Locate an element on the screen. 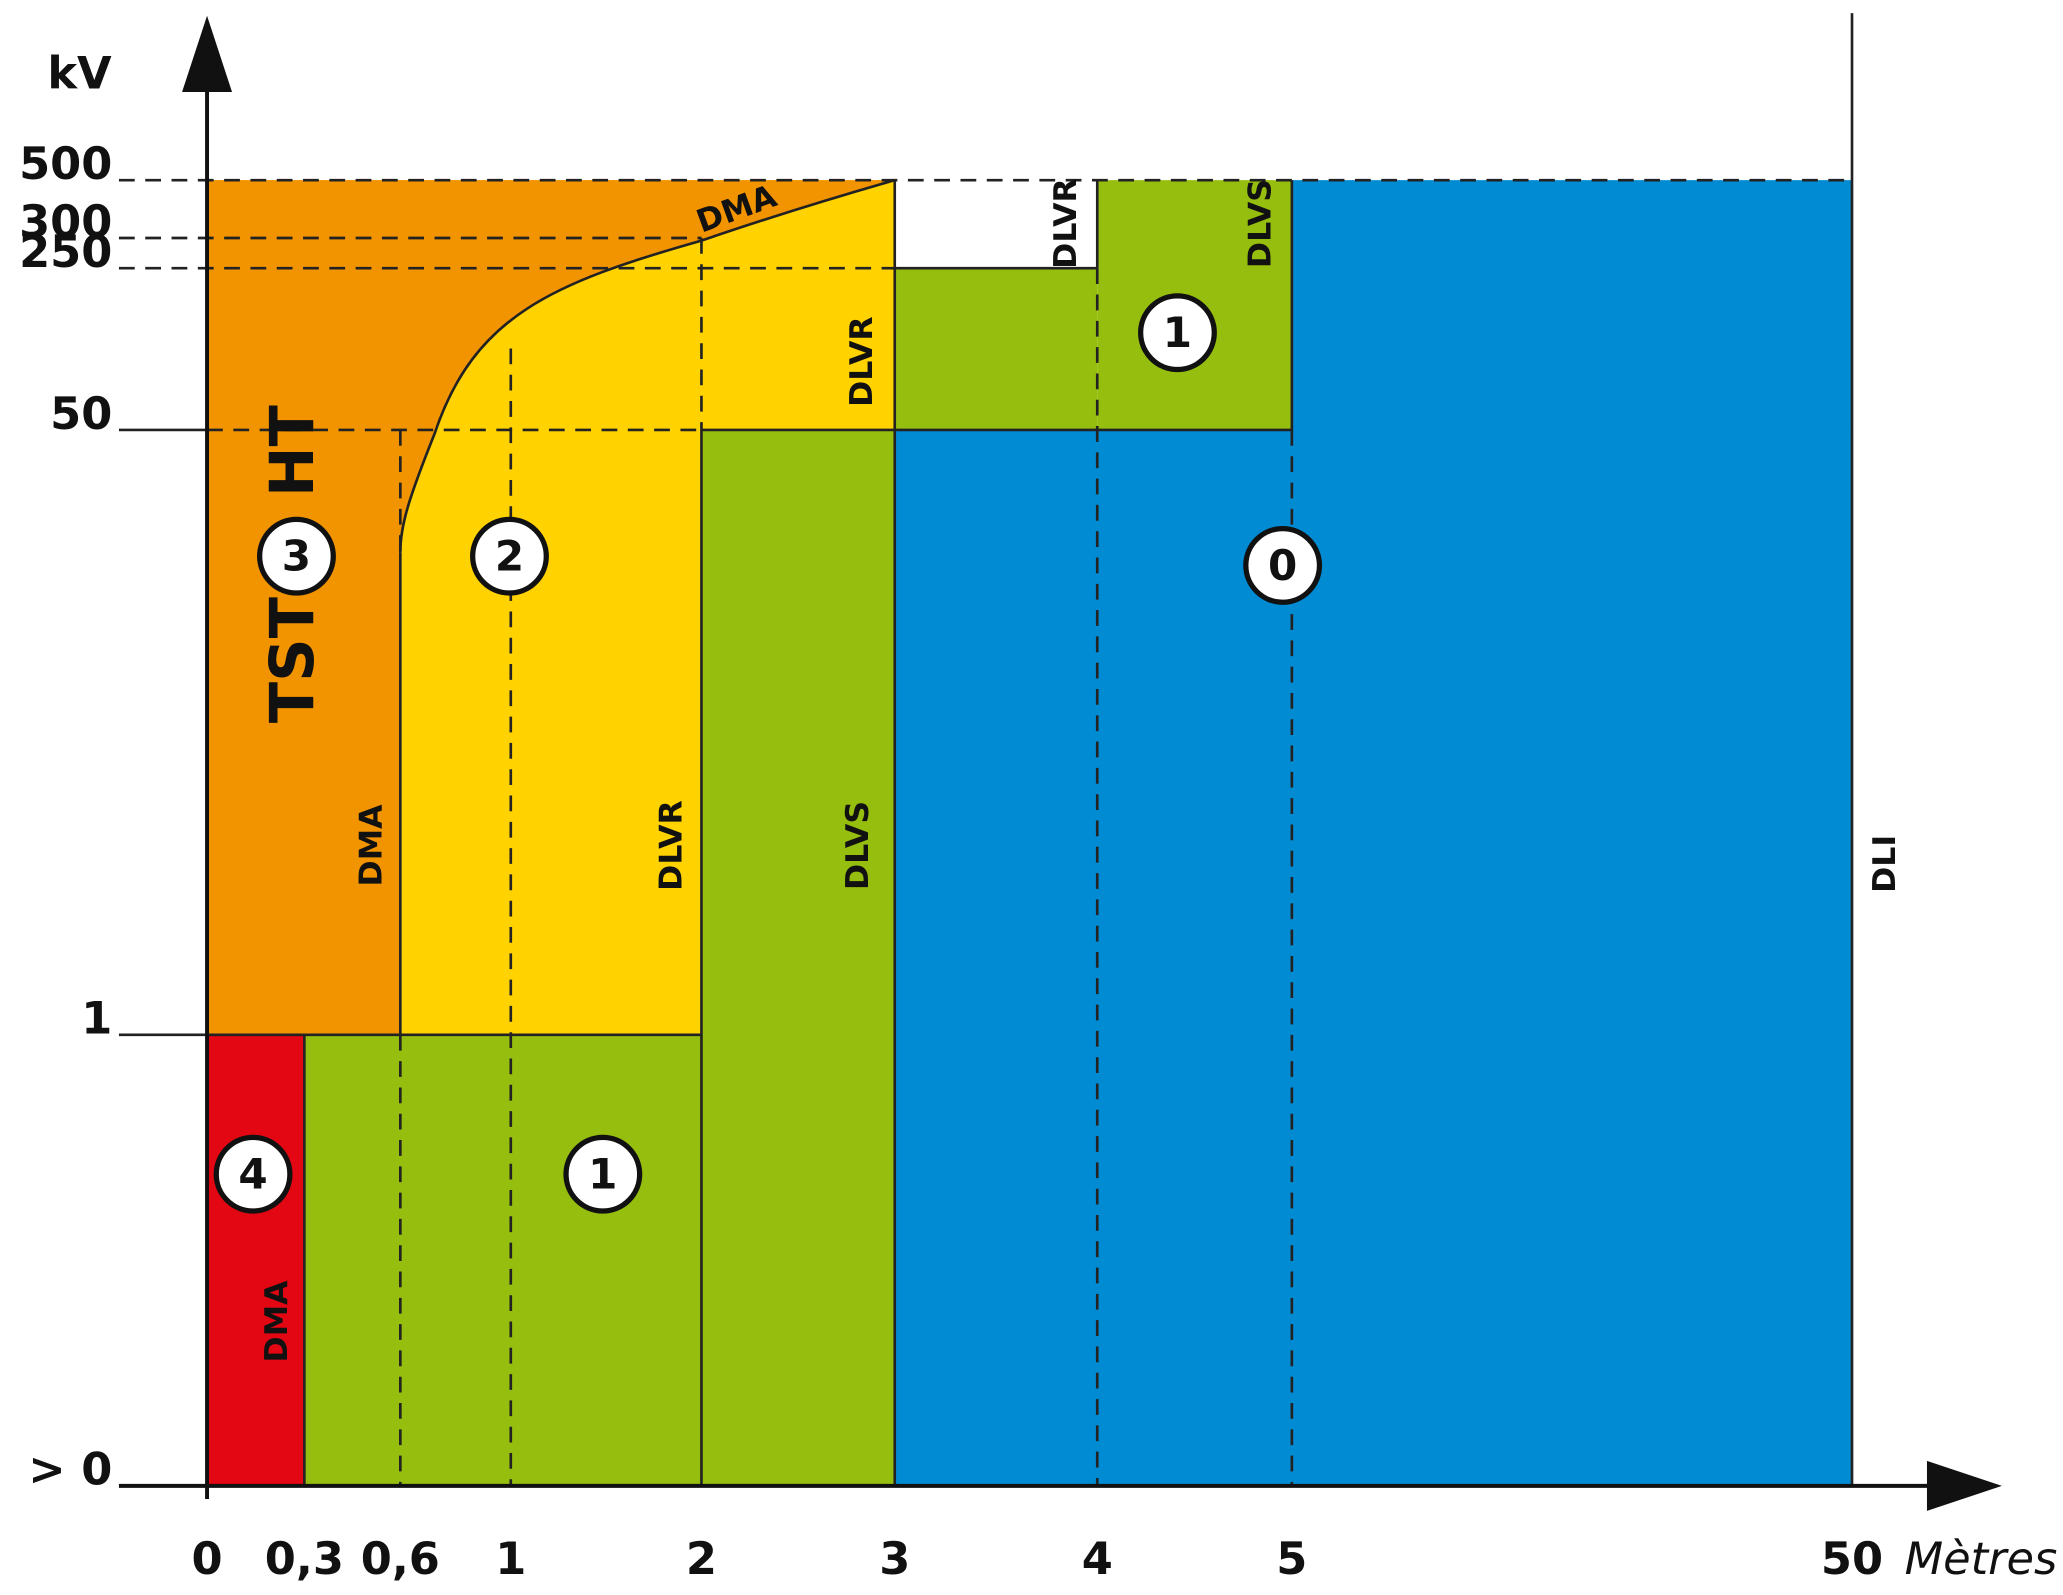 Image resolution: width=2063 pixels, height=1595 pixels. dma-curve is located at coordinates (647, 365).